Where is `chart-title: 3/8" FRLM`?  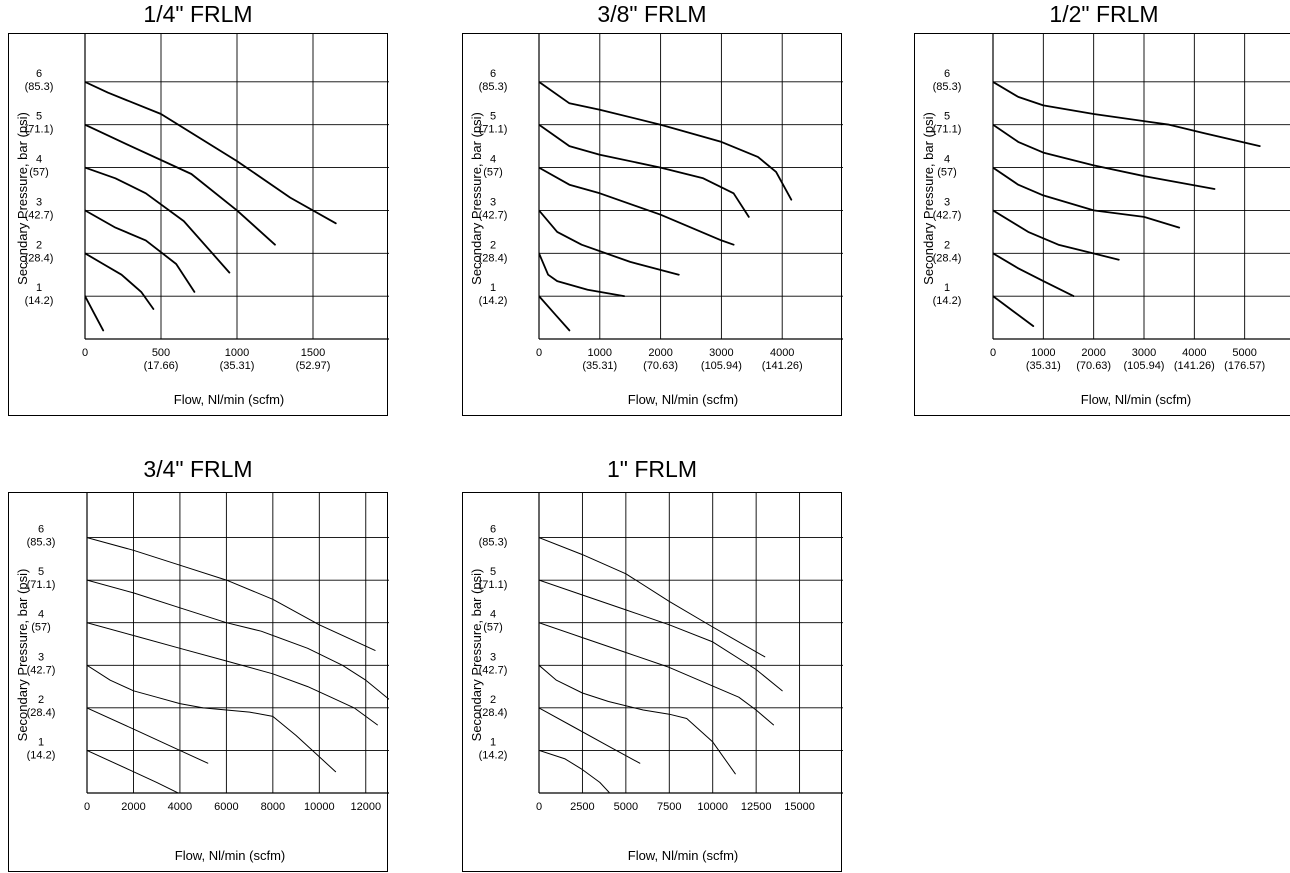 chart-title: 3/8" FRLM is located at coordinates (652, 14).